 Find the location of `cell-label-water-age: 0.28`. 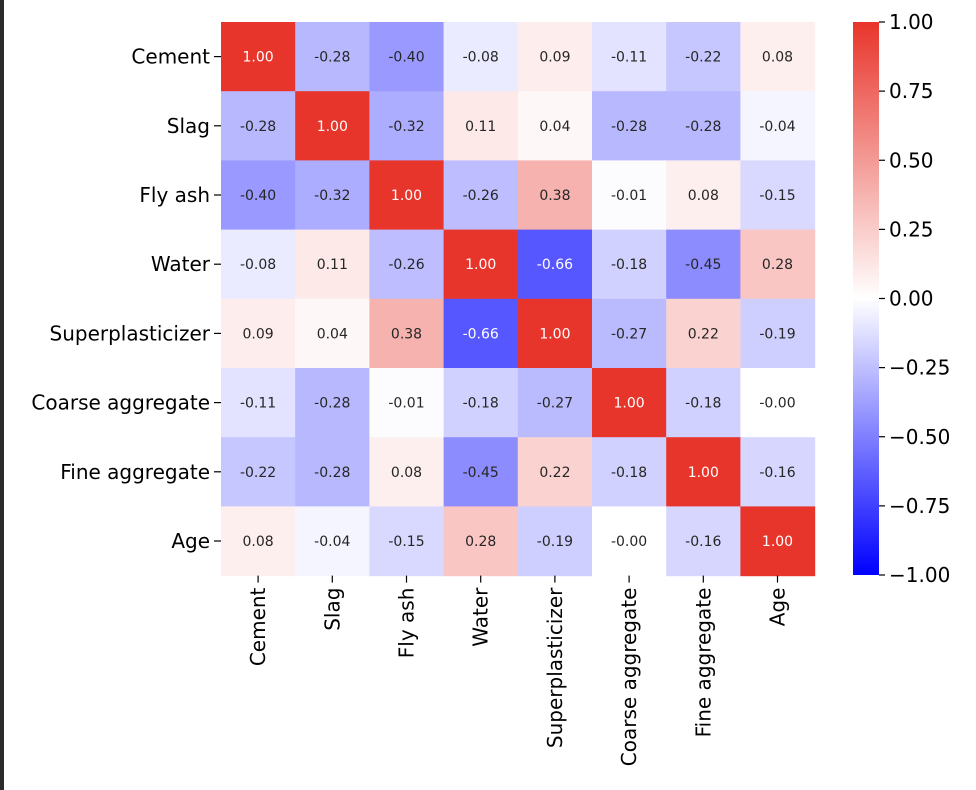

cell-label-water-age: 0.28 is located at coordinates (777, 265).